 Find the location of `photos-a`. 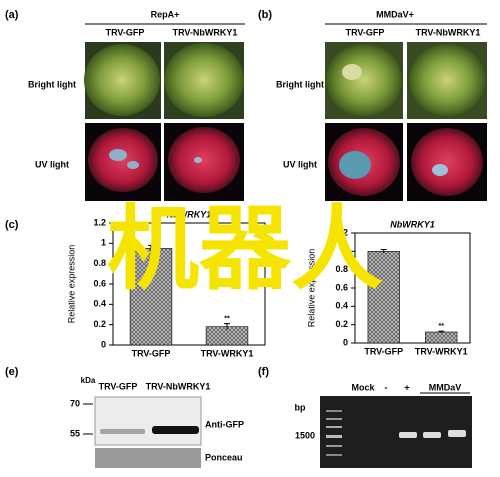

photos-a is located at coordinates (164, 121).